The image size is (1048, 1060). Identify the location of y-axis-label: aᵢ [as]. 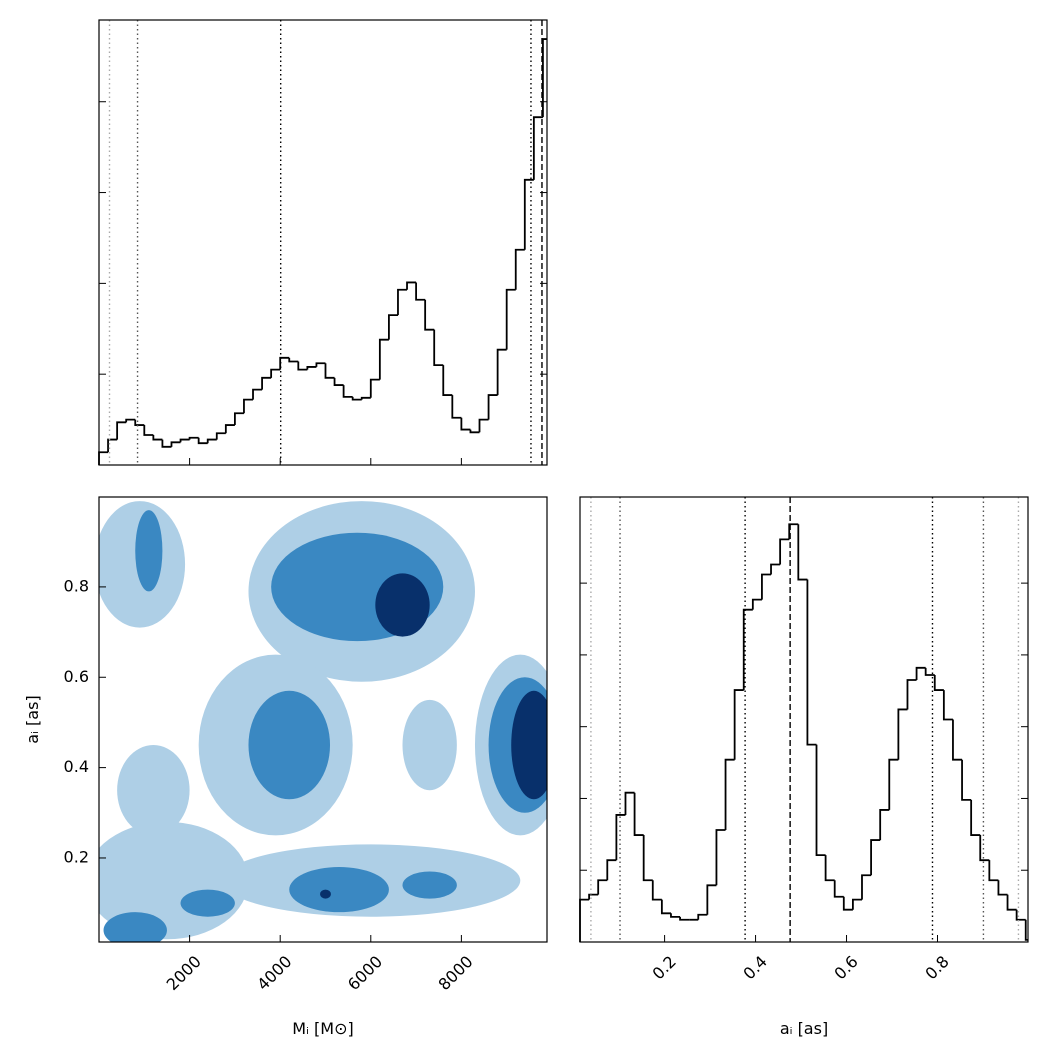
(32, 719).